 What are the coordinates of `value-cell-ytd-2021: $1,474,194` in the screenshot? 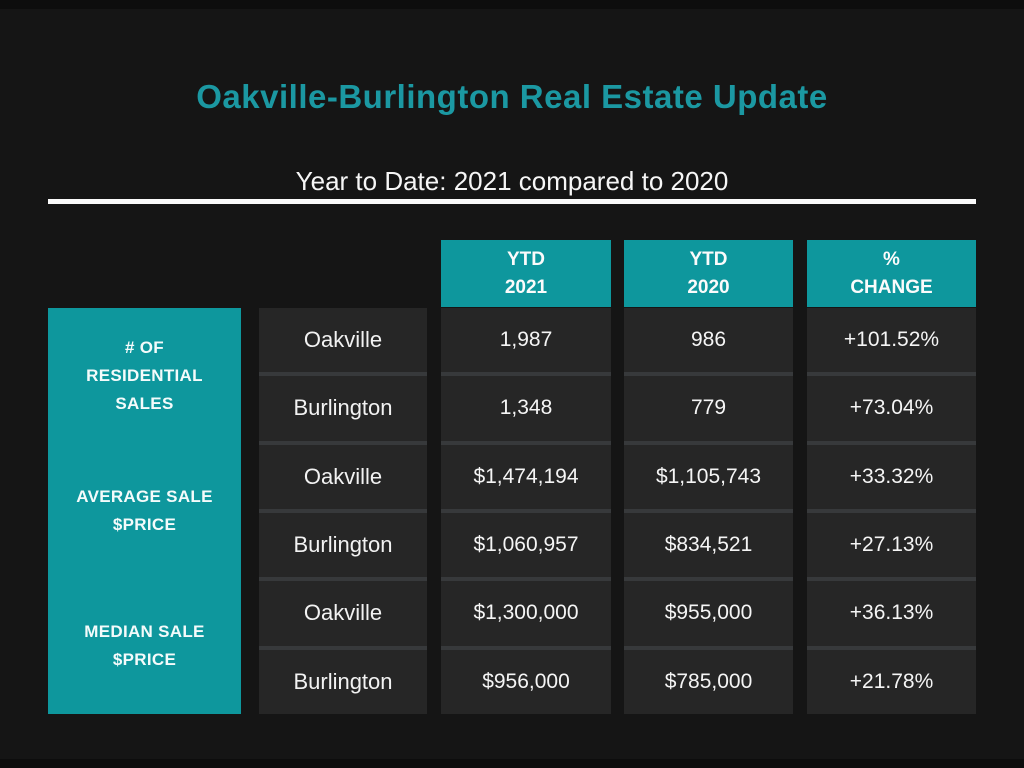 It's located at (526, 476).